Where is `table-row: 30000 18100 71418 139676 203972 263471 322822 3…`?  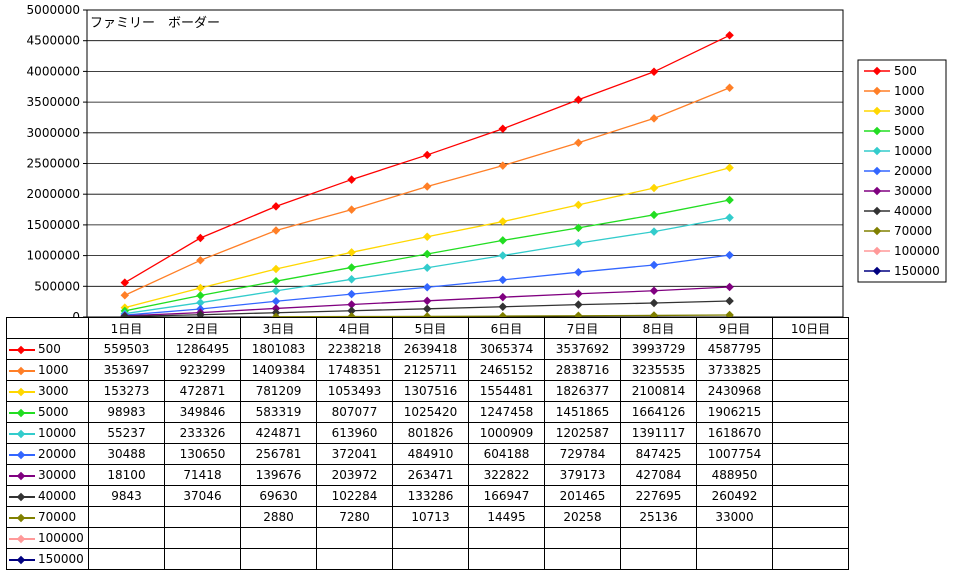
table-row: 30000 18100 71418 139676 203972 263471 322822 3… is located at coordinates (427, 475).